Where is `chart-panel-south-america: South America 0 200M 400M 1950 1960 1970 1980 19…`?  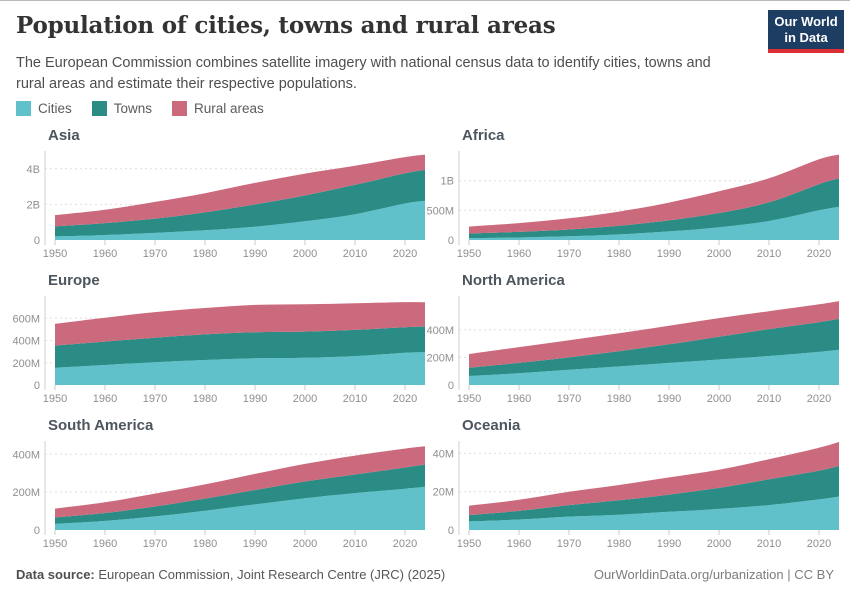 chart-panel-south-america: South America 0 200M 400M 1950 1960 1970 1980 19… is located at coordinates (217, 486).